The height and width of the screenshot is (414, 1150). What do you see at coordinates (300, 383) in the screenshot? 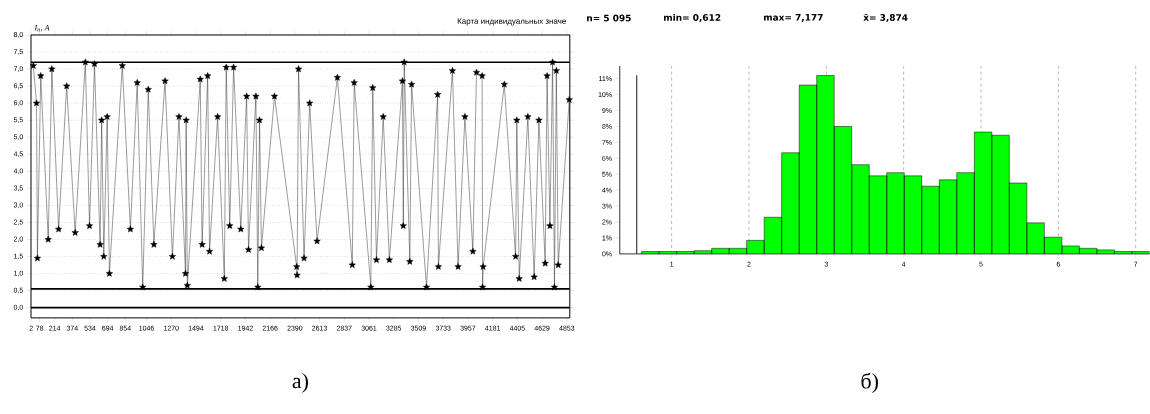
I see `text: а)` at bounding box center [300, 383].